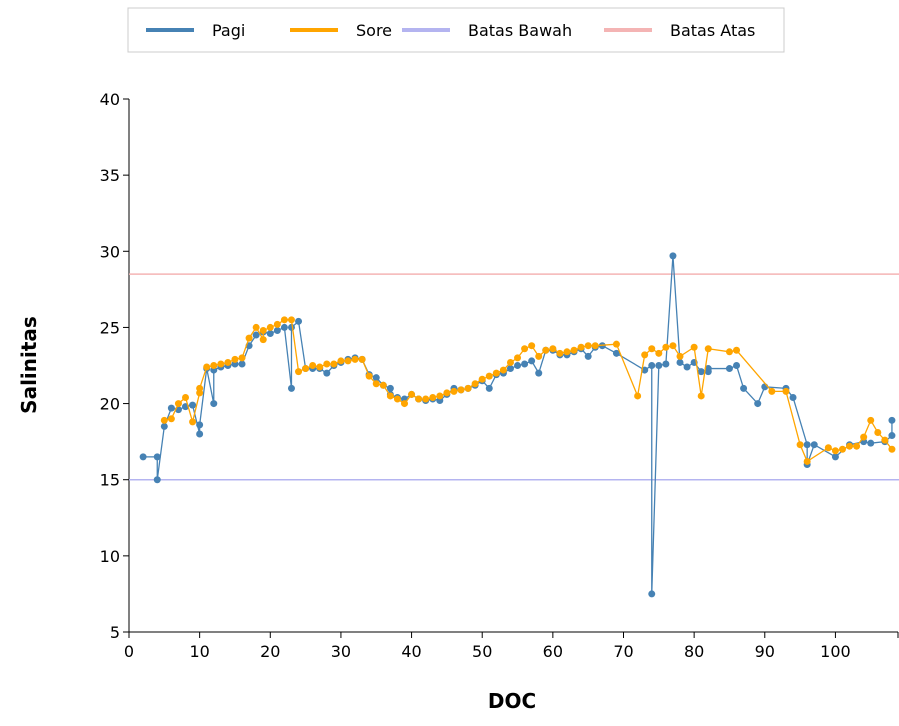 The image size is (899, 726). I want to click on y-tick-label: 10, so click(110, 556).